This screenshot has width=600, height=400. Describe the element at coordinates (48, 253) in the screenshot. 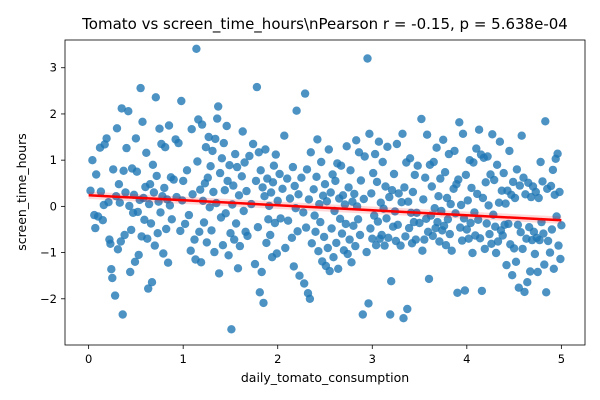

I see `y-tick-label: −1` at that location.